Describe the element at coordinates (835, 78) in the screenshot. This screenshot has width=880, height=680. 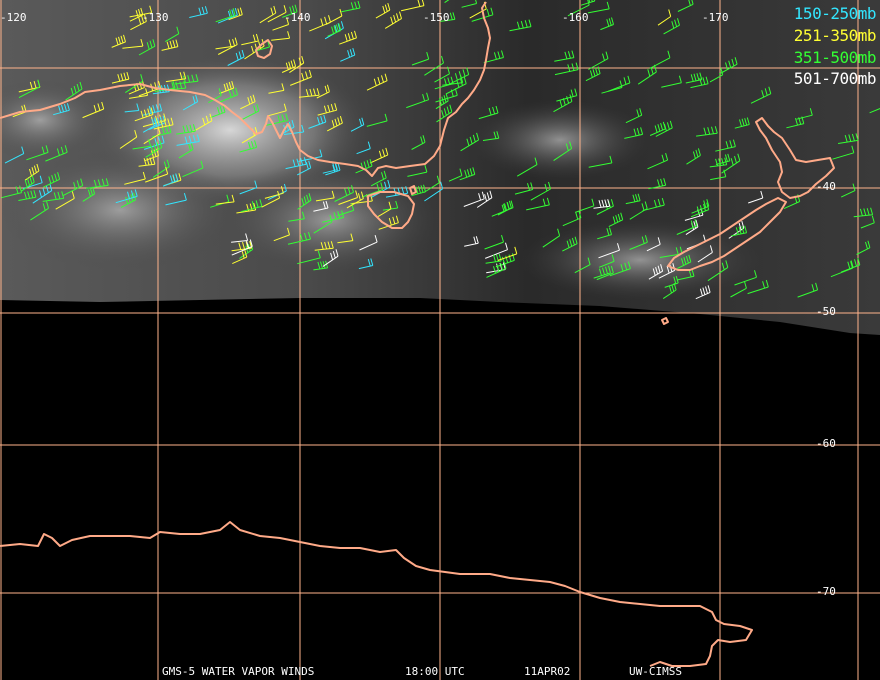
I see `legend-item-501-700mb: 501-700mb` at that location.